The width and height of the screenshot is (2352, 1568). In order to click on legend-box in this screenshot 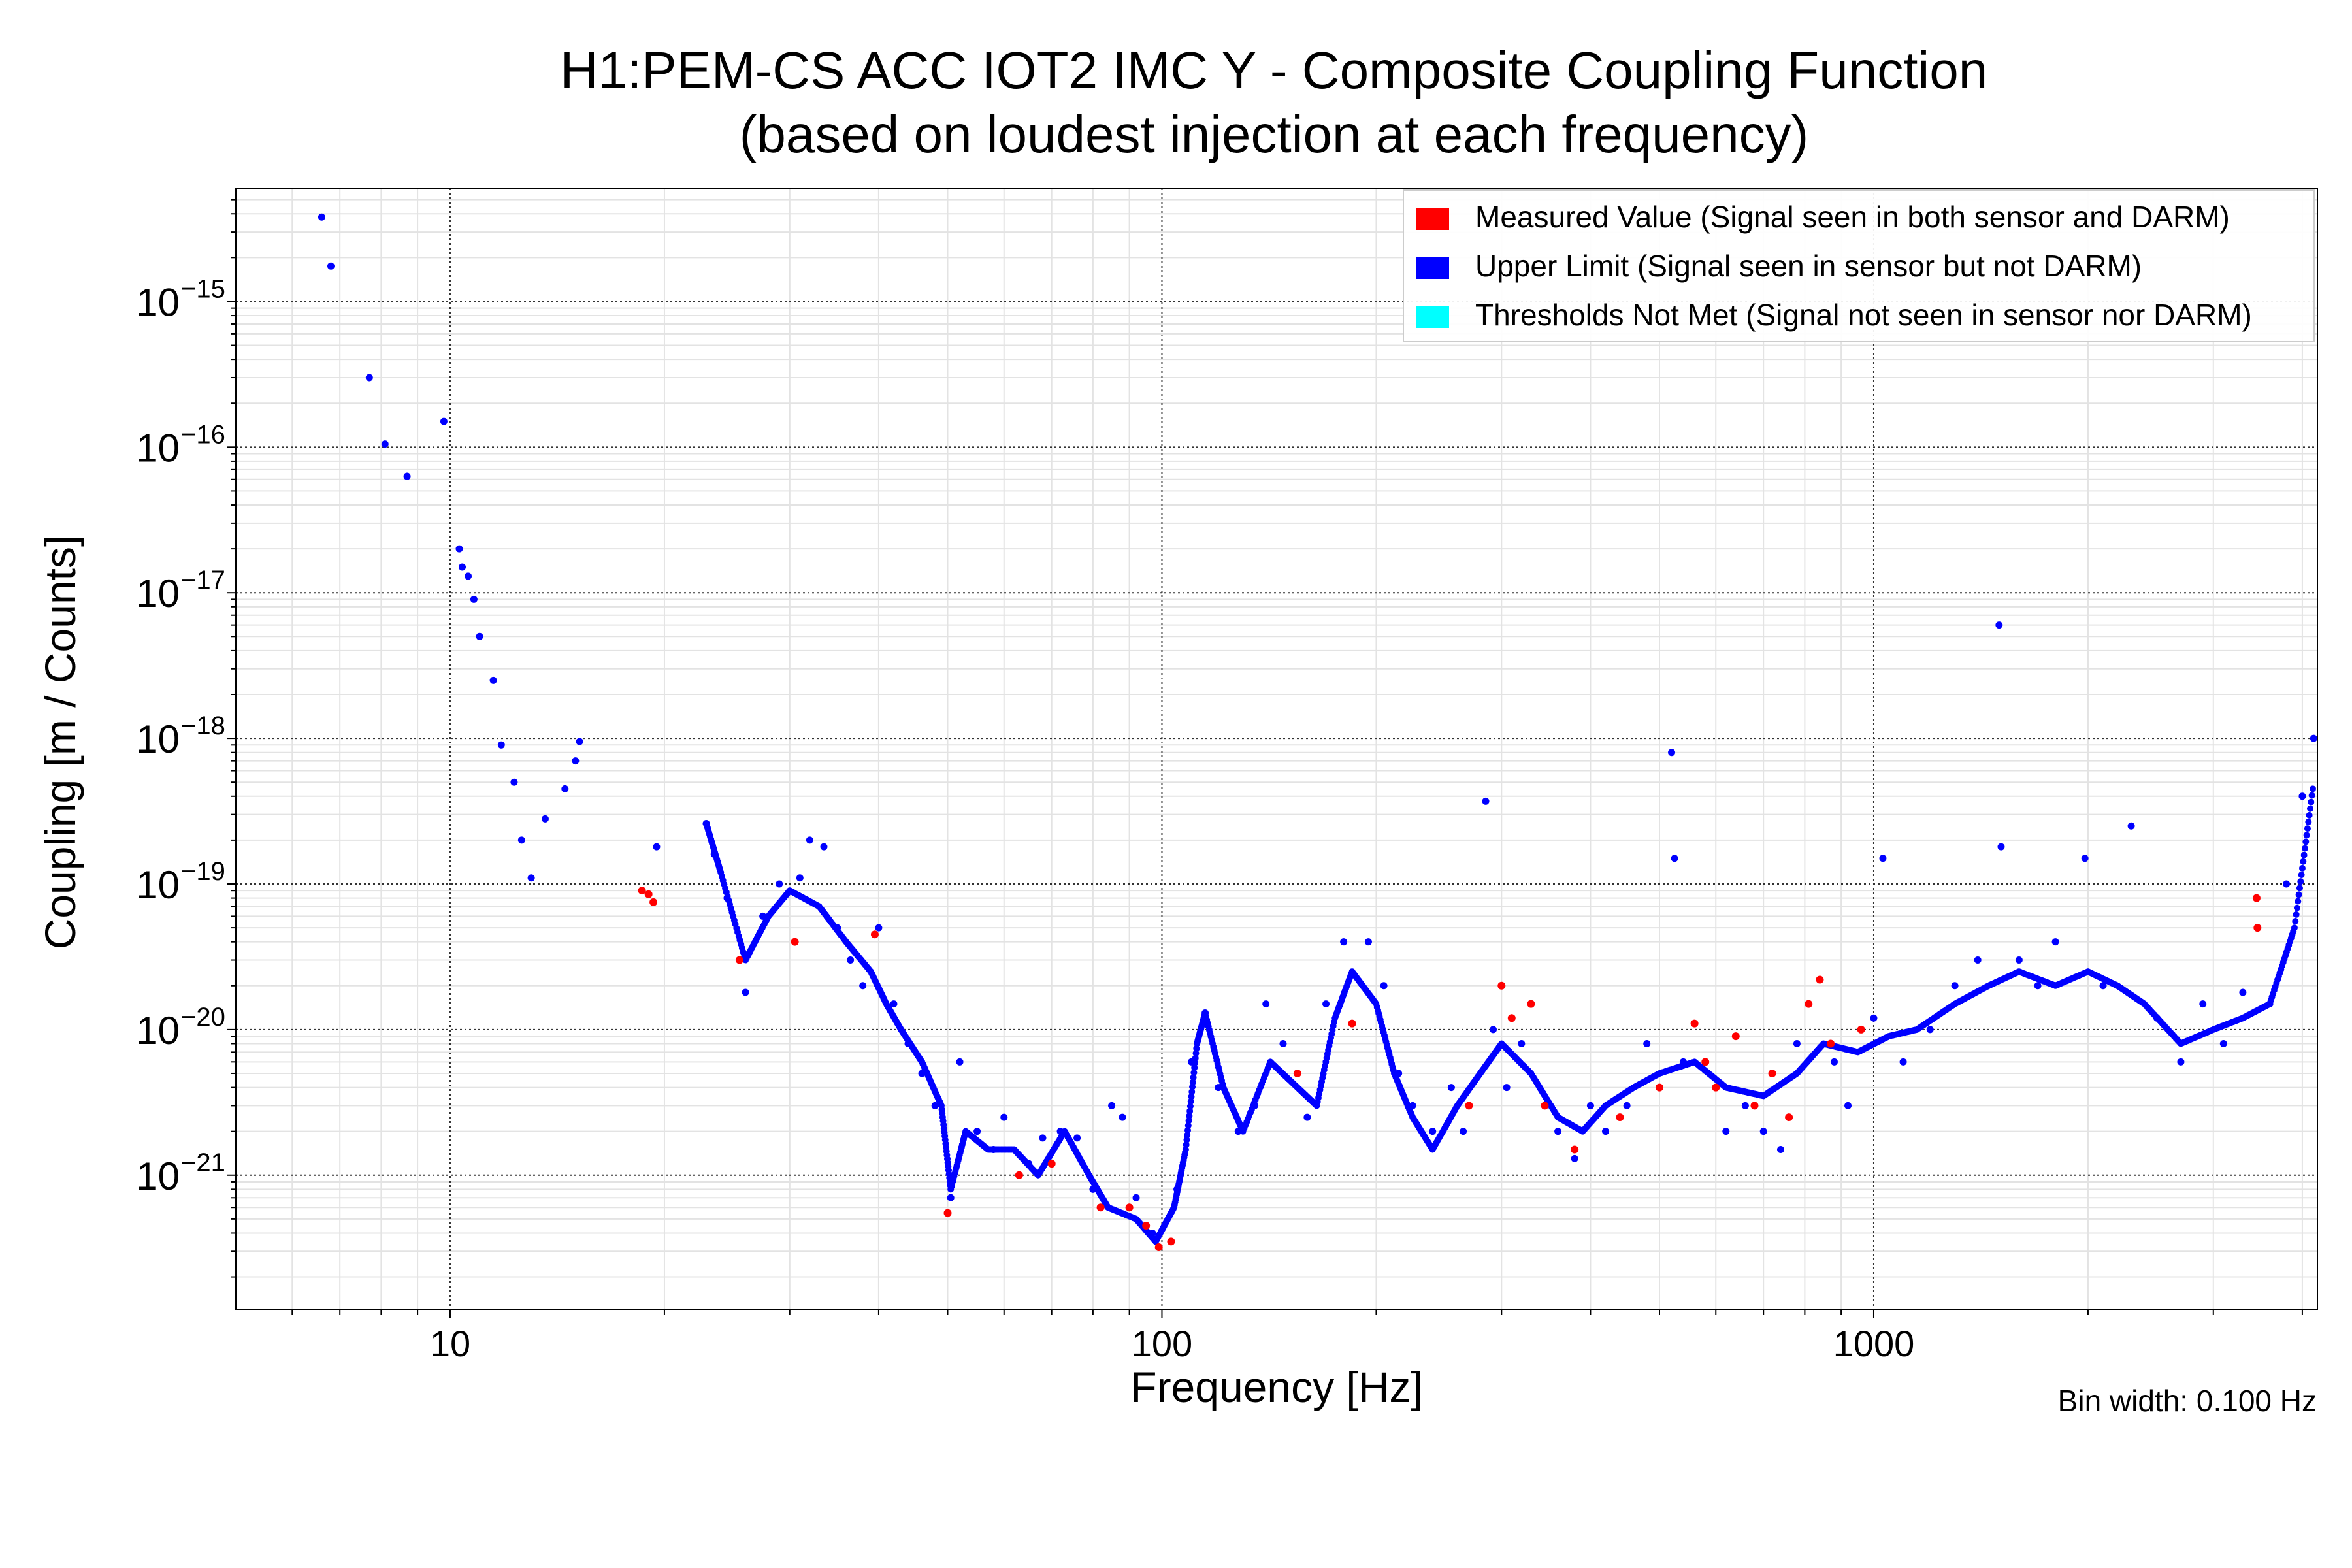, I will do `click(1859, 265)`.